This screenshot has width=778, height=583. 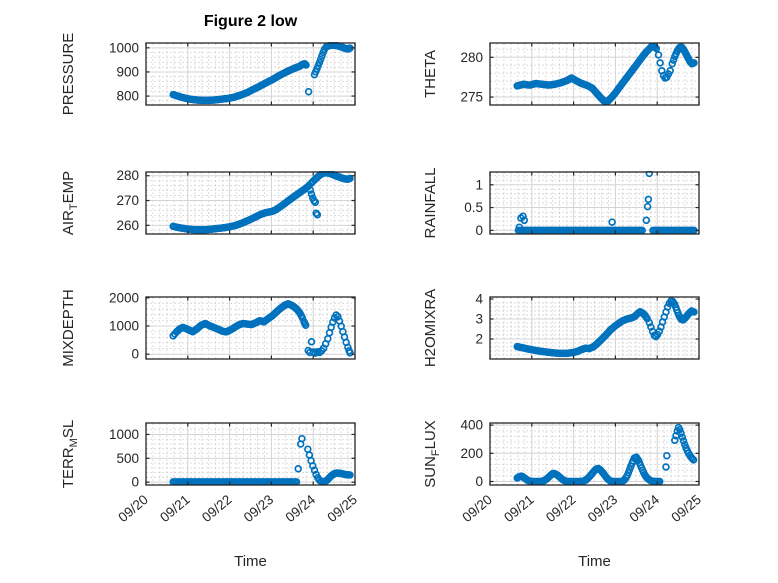 I want to click on x-axis-label-right: Time, so click(x=594, y=561).